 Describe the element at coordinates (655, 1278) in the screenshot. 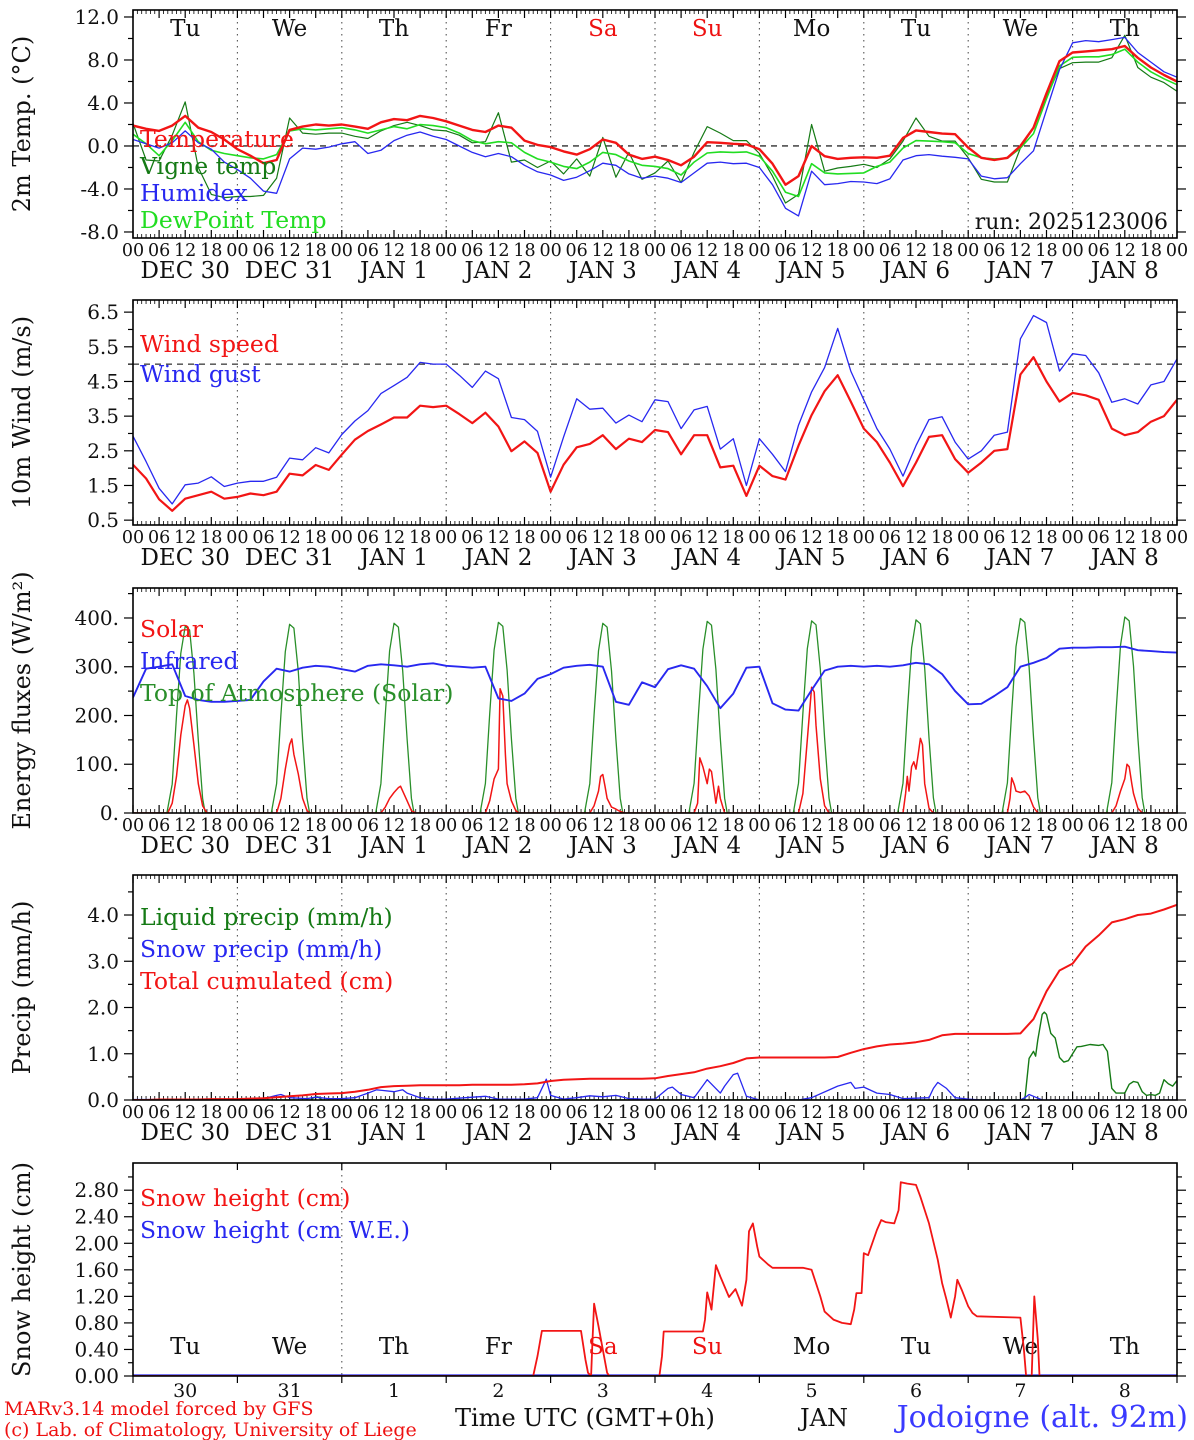

I see `series-snow-height` at that location.